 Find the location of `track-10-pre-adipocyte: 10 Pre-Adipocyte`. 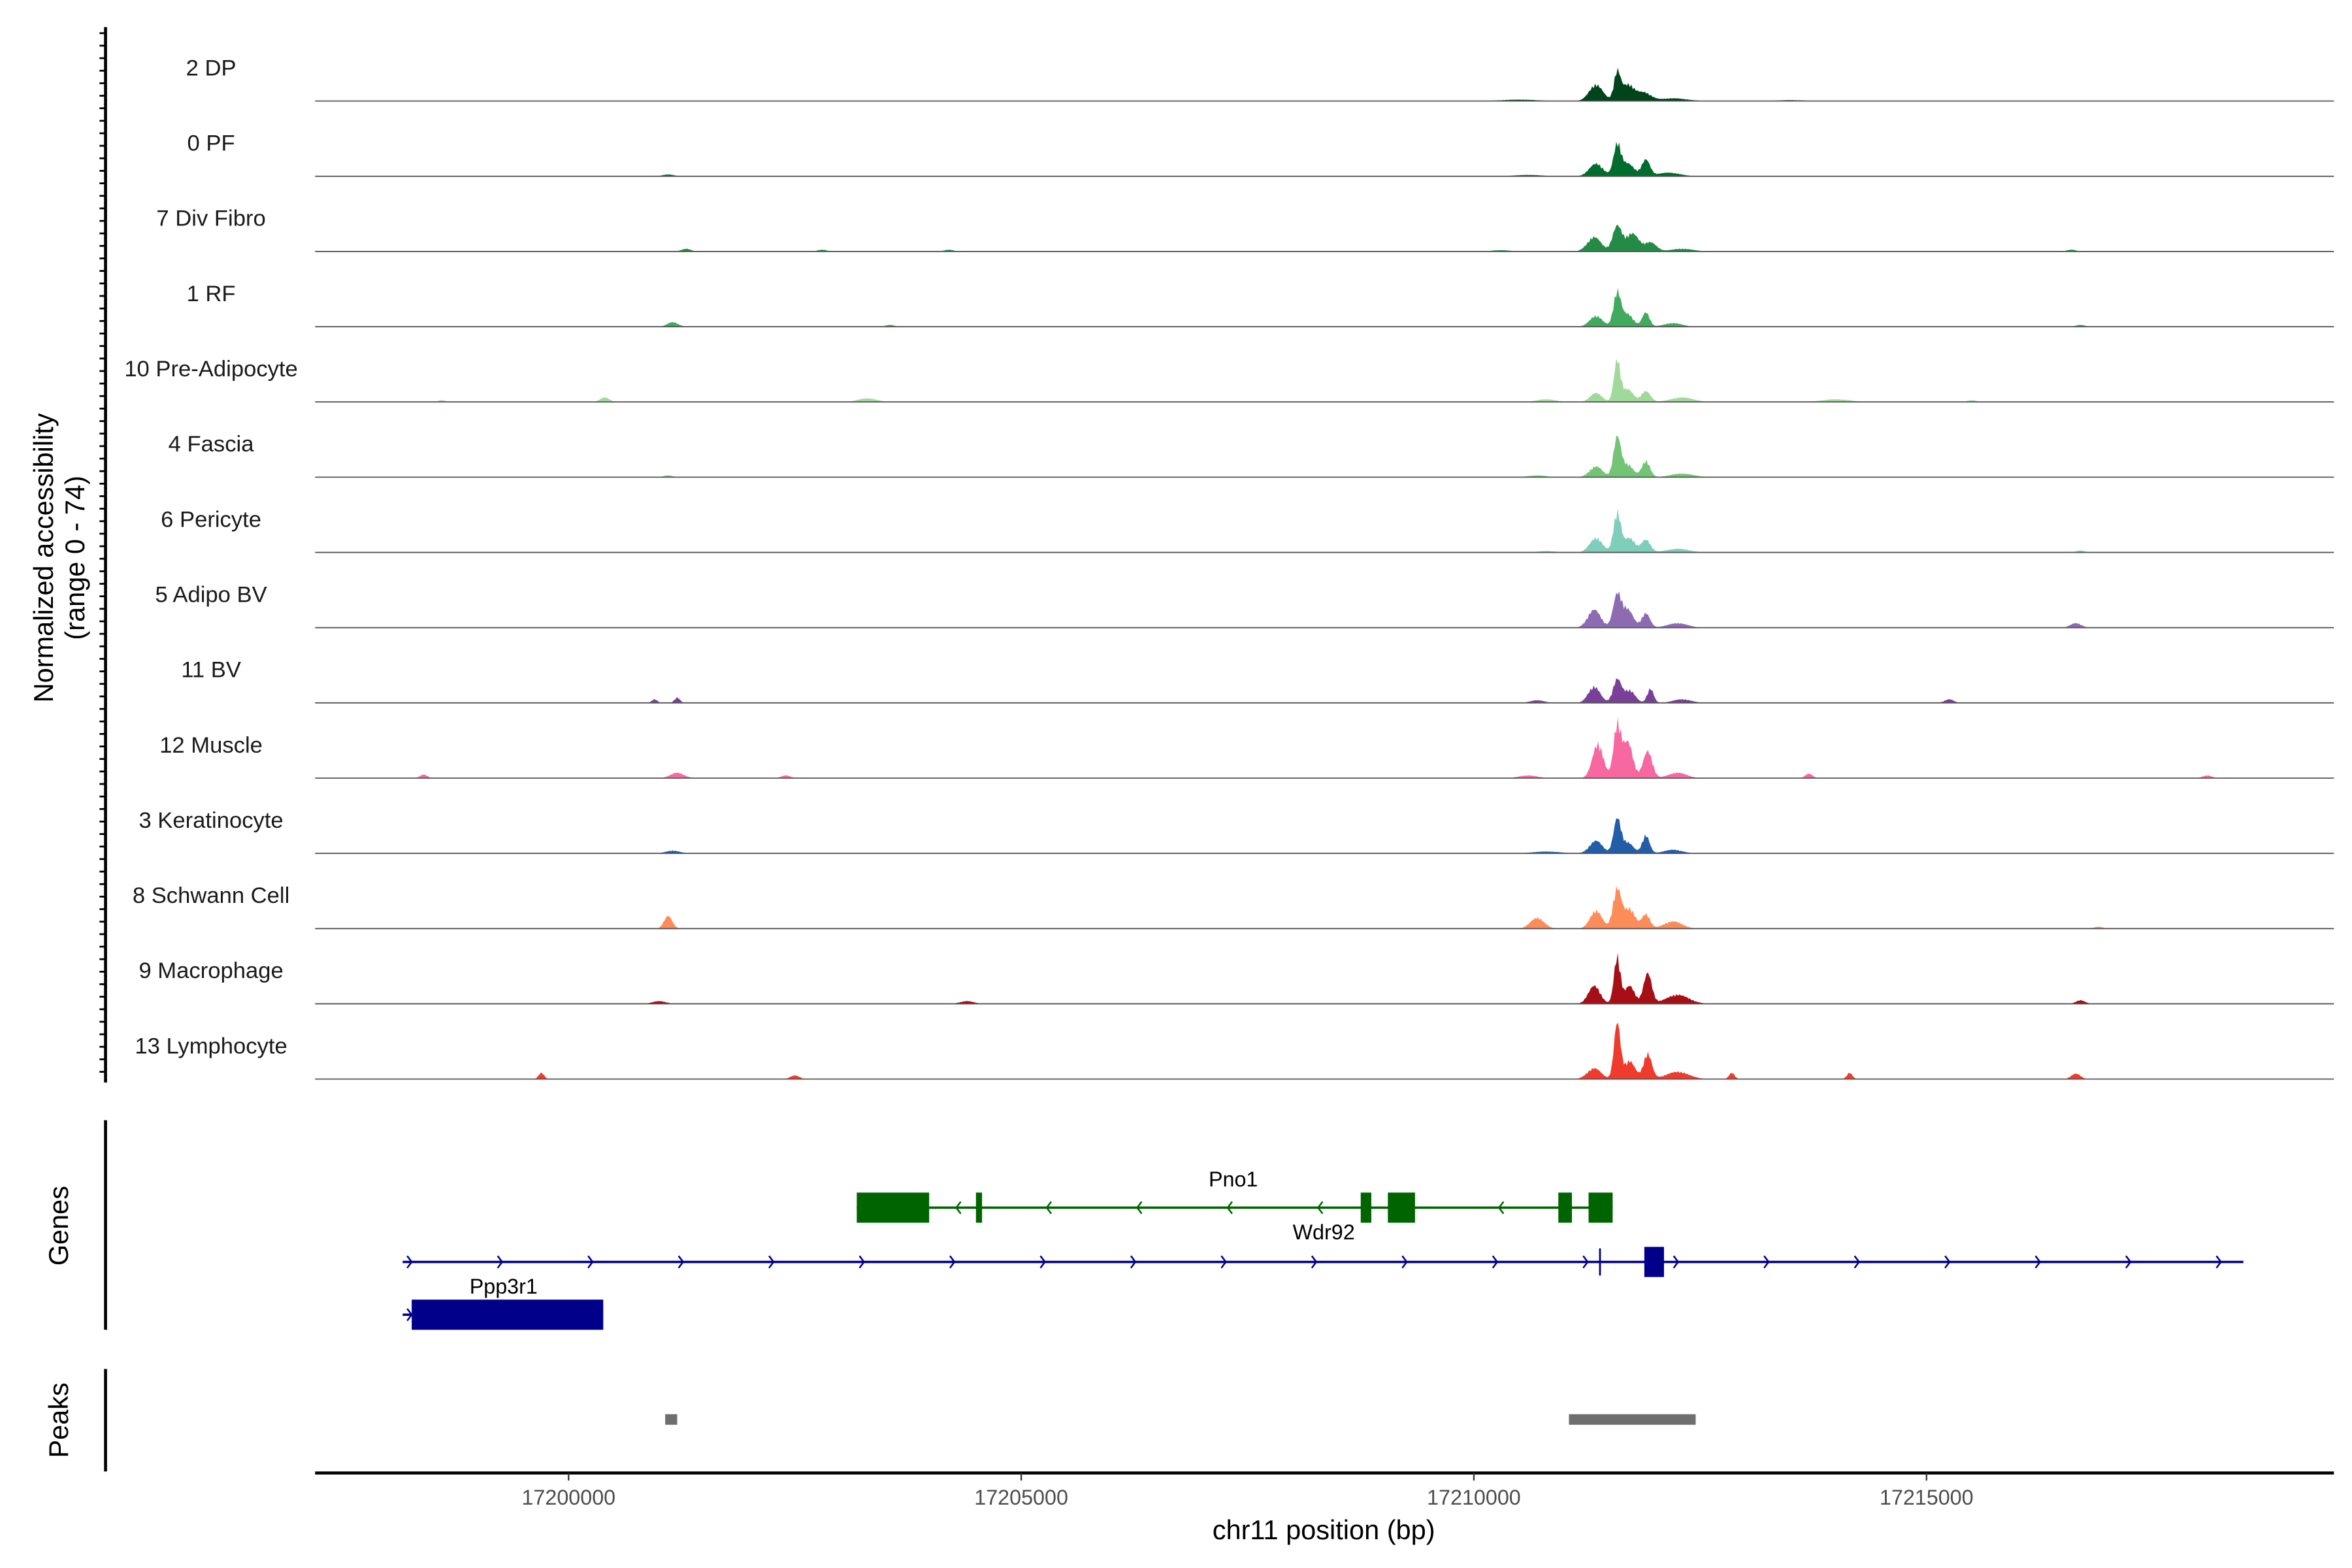

track-10-pre-adipocyte: 10 Pre-Adipocyte is located at coordinates (1229, 380).